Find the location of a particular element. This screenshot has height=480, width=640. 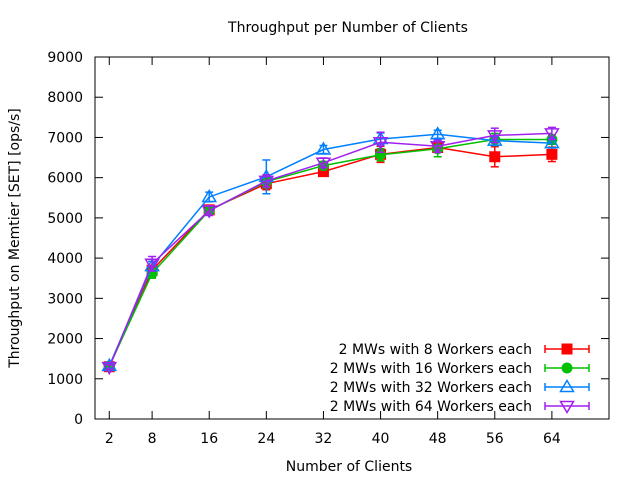

y-tick-label: 3000 is located at coordinates (65, 299).